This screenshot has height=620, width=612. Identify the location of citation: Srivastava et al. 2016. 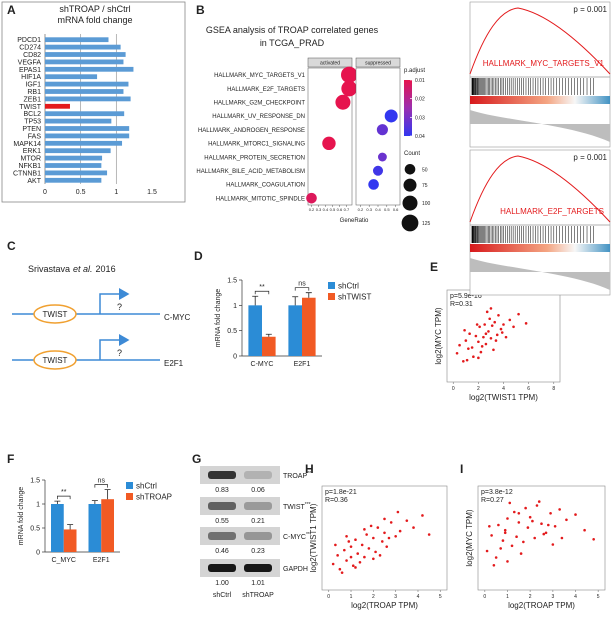
(72, 269).